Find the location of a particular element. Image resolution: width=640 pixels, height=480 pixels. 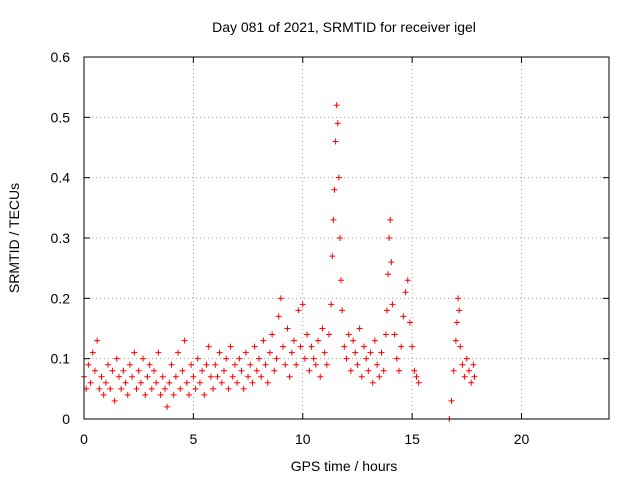

y-tick-label: 0.2 is located at coordinates (61, 298).